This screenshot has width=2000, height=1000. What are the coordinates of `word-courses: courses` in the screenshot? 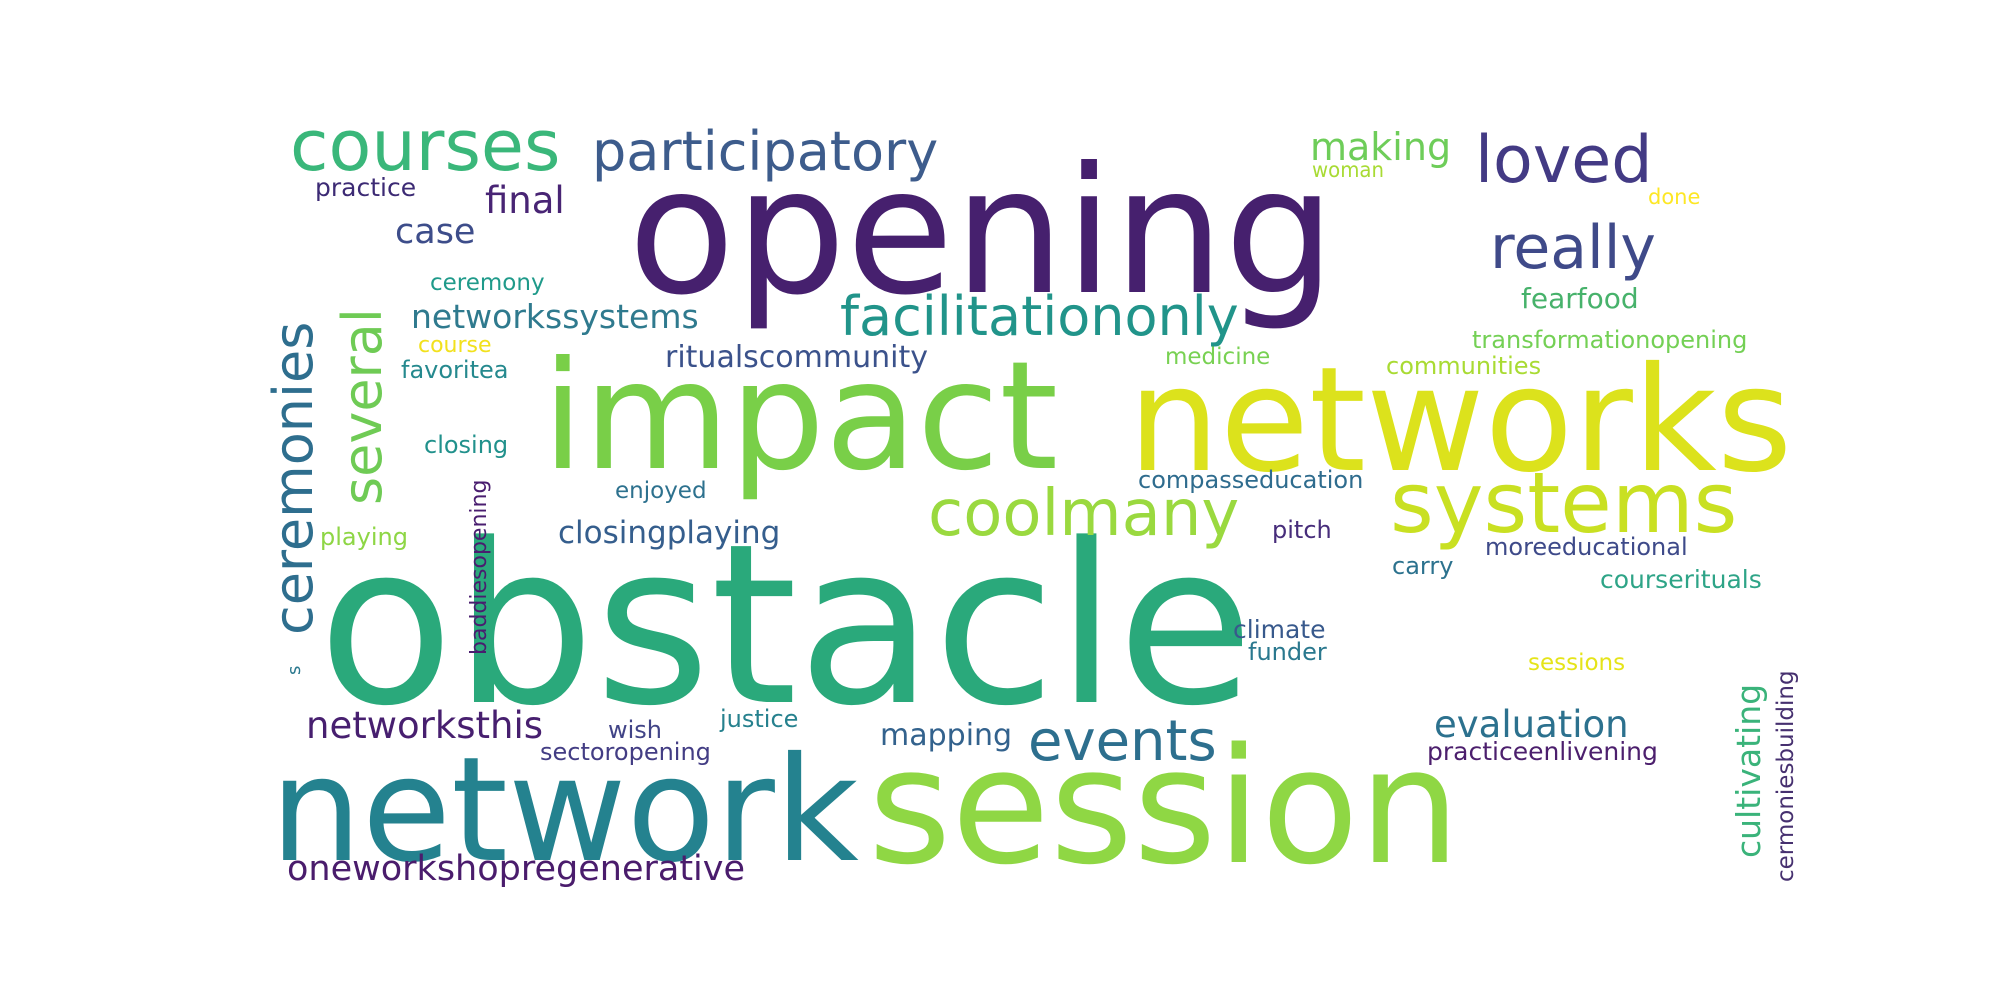 It's located at (425, 146).